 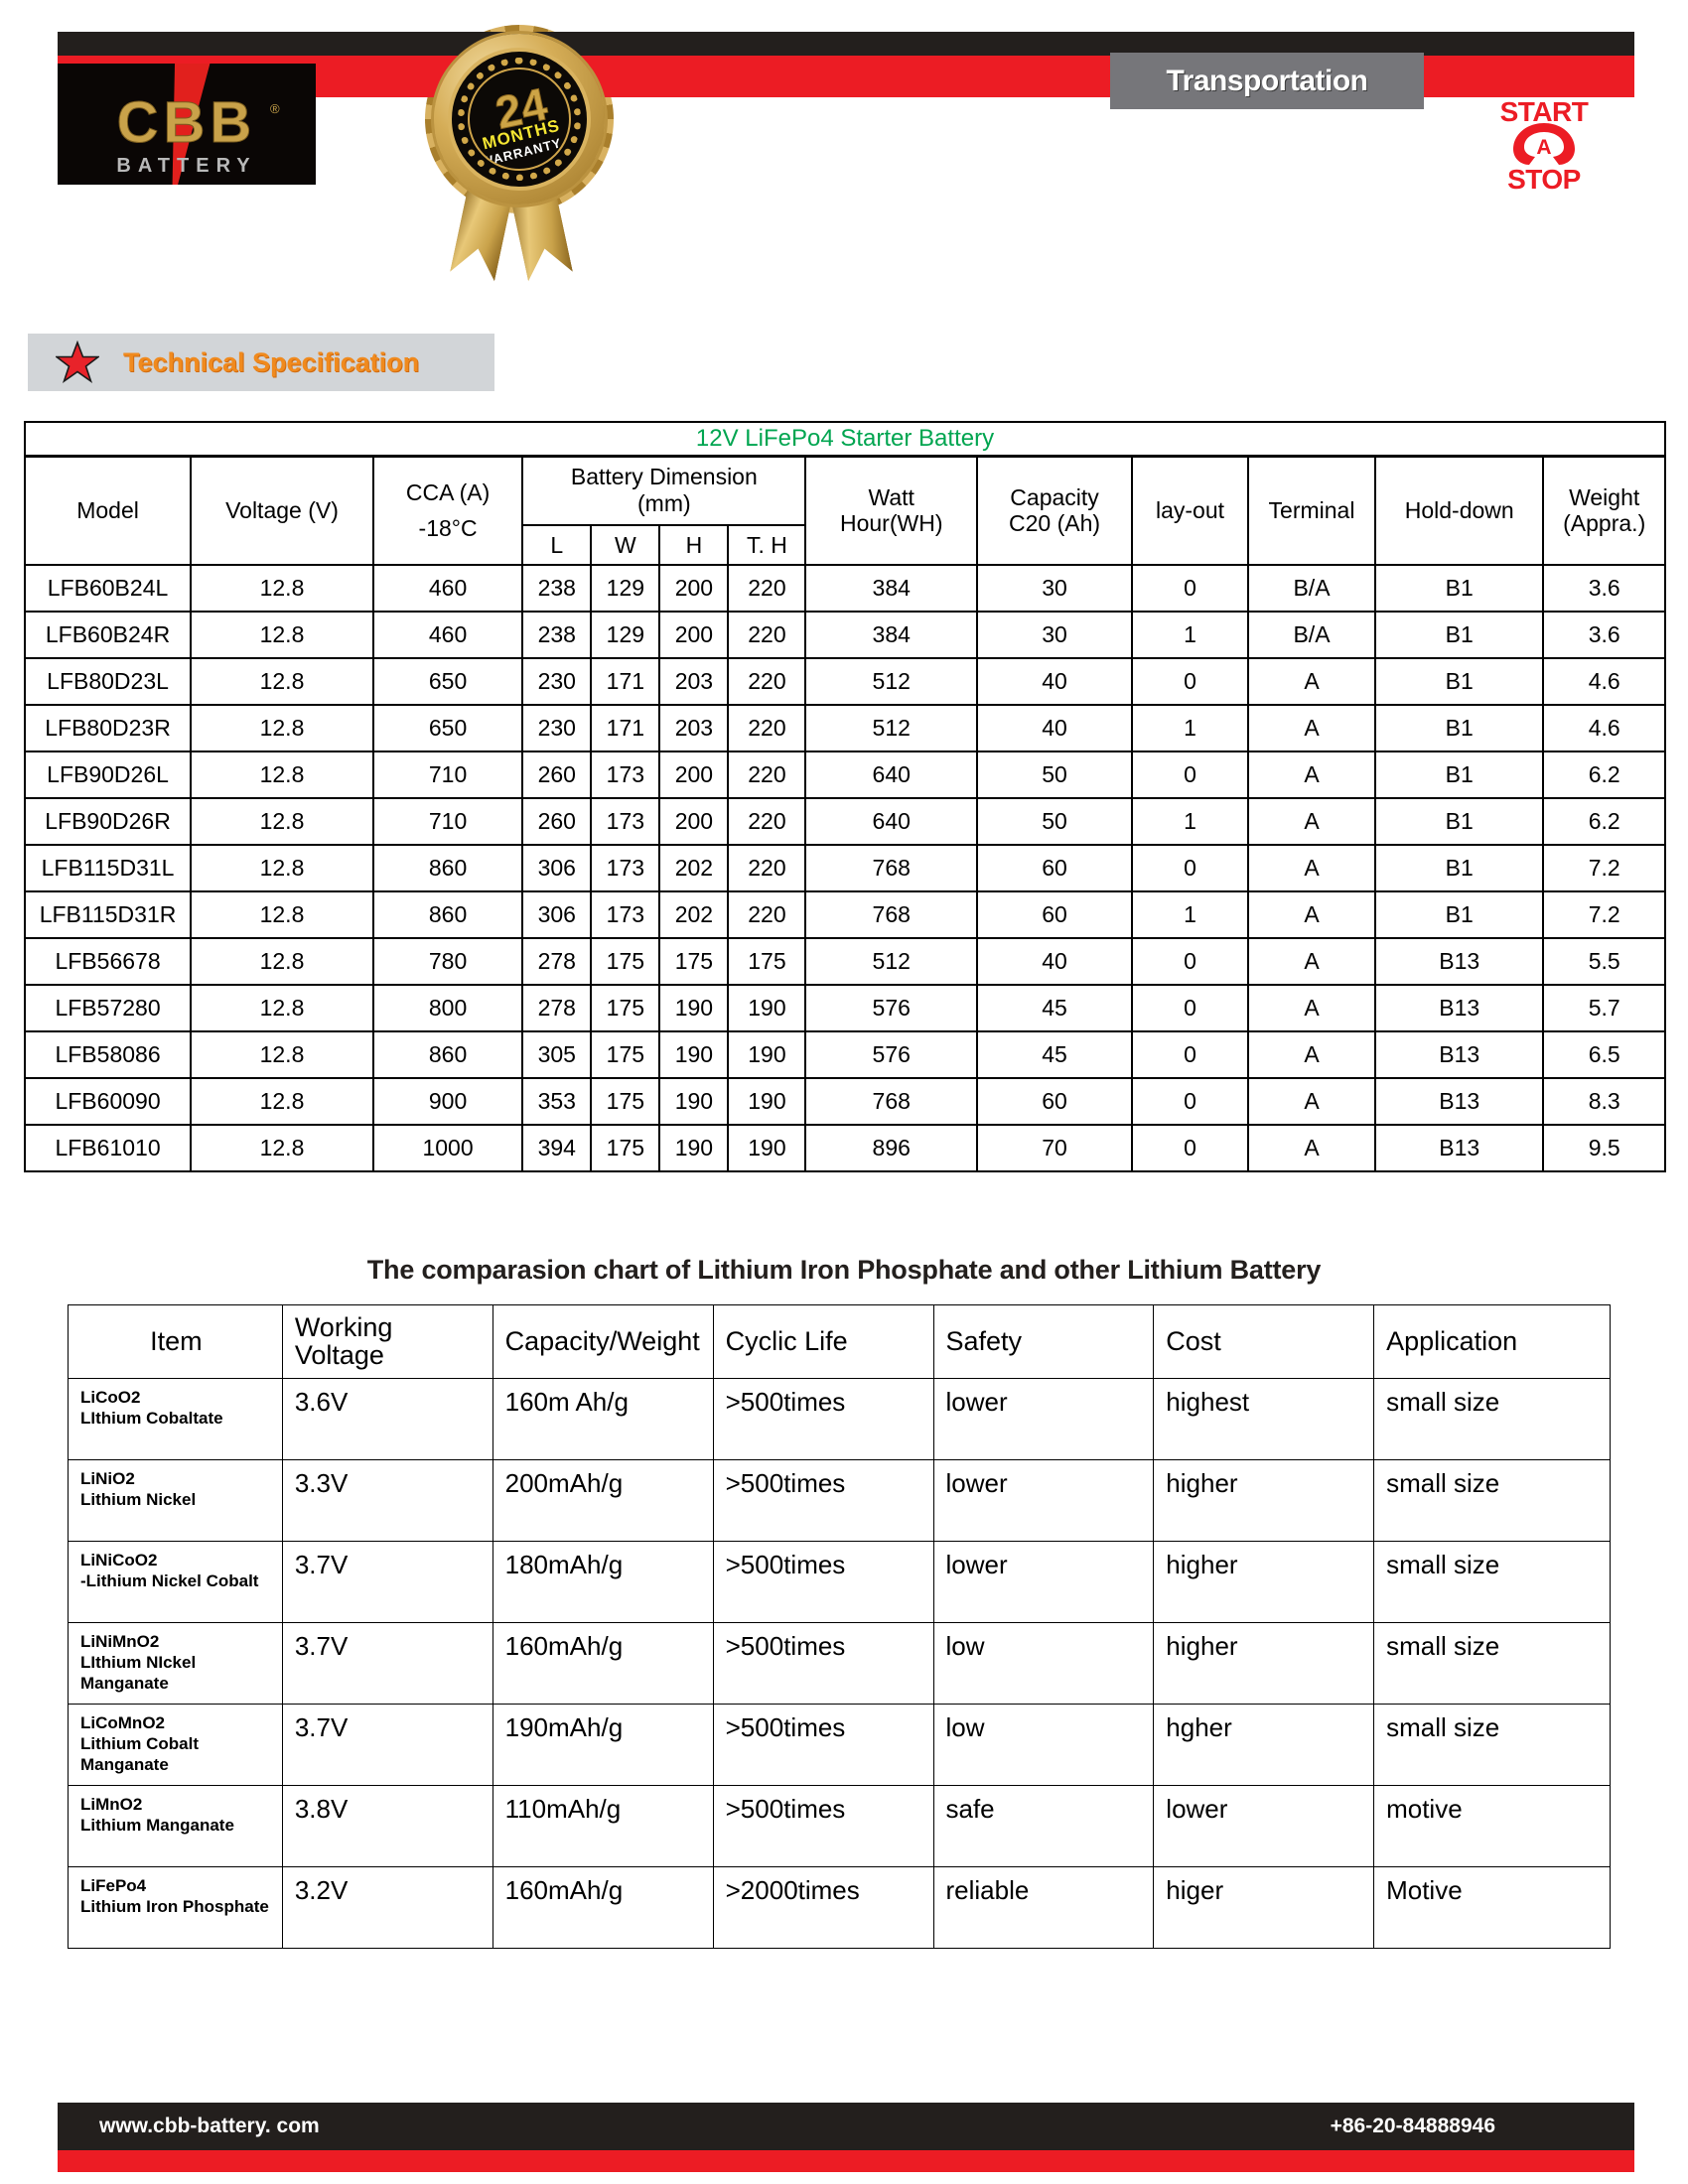 What do you see at coordinates (1054, 496) in the screenshot?
I see `capacity-line-1: Capacity` at bounding box center [1054, 496].